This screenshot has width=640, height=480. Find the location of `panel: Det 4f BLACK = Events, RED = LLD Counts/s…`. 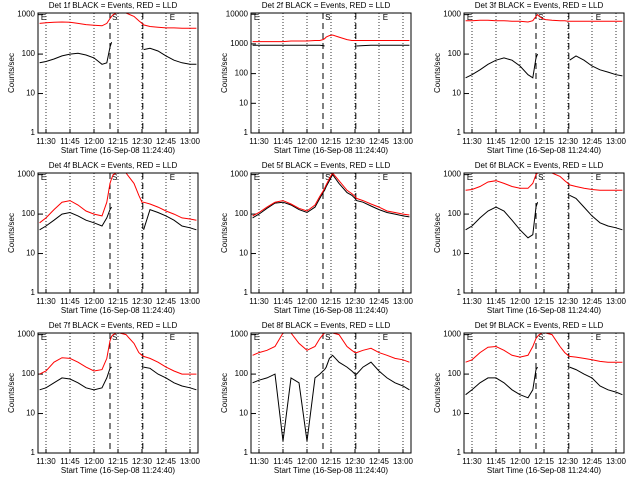

panel: Det 4f BLACK = Events, RED = LLD Counts/s… is located at coordinates (103, 238).